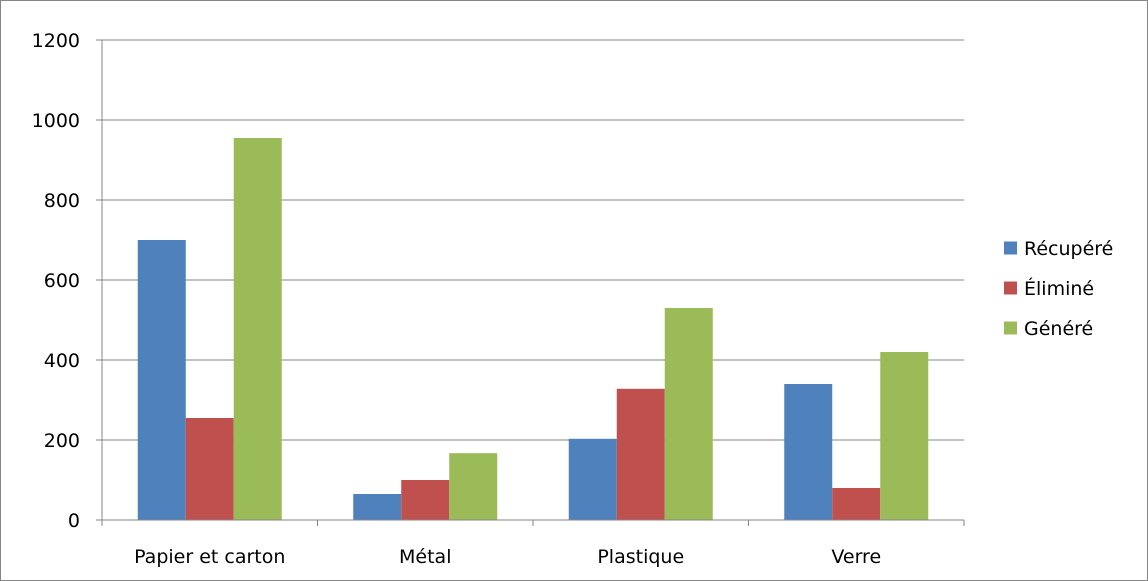 This screenshot has height=581, width=1148. What do you see at coordinates (56, 121) in the screenshot?
I see `y-tick-label: 1000` at bounding box center [56, 121].